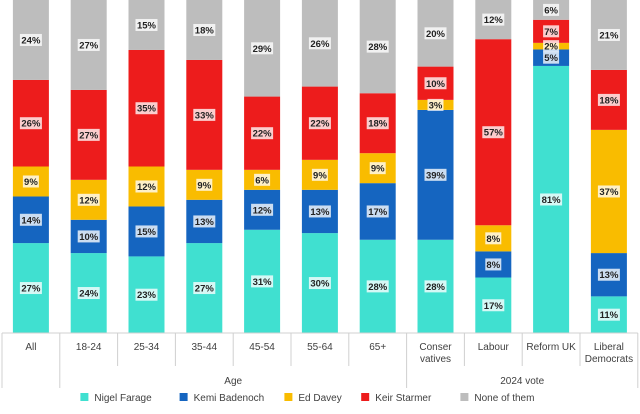  What do you see at coordinates (320, 44) in the screenshot?
I see `data-label-55-64-none-of-them: 26%` at bounding box center [320, 44].